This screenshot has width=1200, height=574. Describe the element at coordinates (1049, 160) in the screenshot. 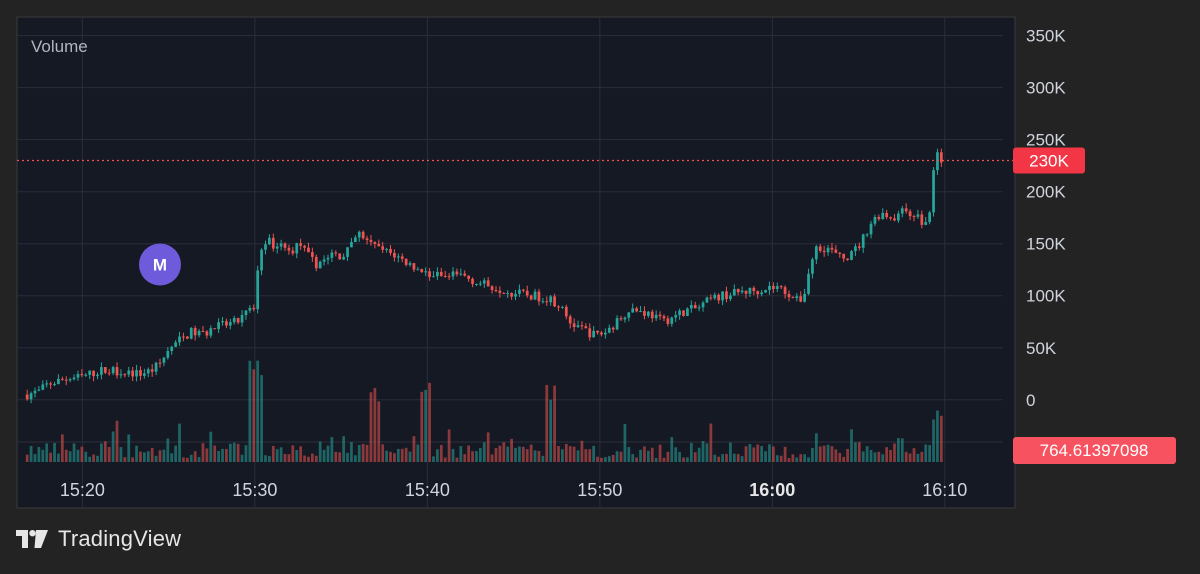

I see `last-value-badge` at that location.